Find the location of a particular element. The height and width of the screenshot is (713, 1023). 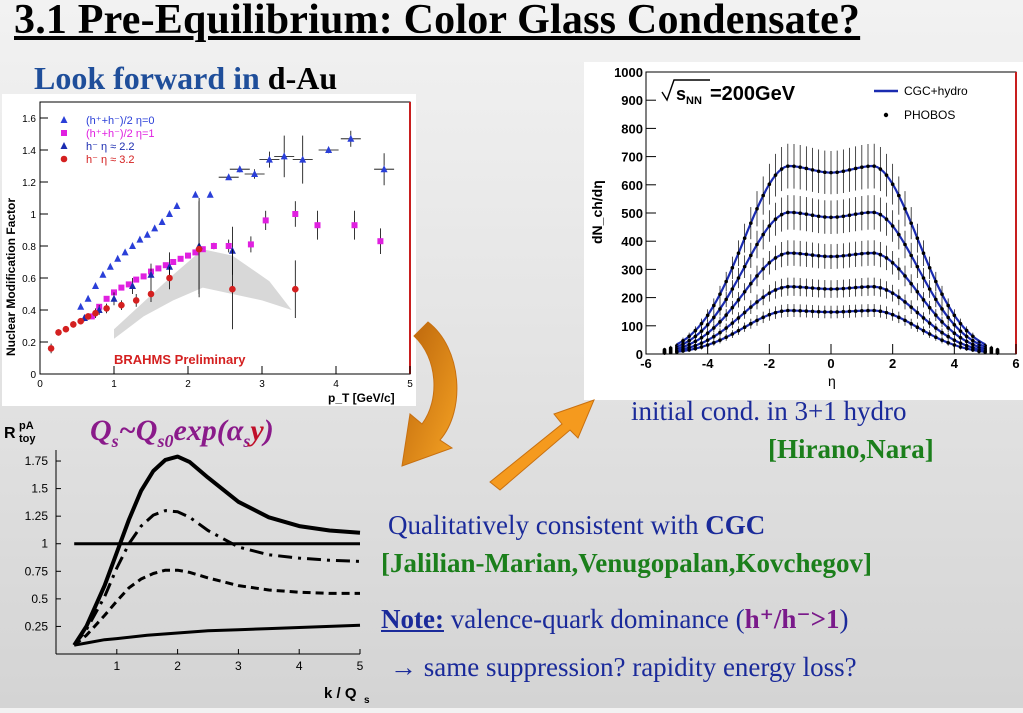

y-tick-label: 500 is located at coordinates (632, 213).